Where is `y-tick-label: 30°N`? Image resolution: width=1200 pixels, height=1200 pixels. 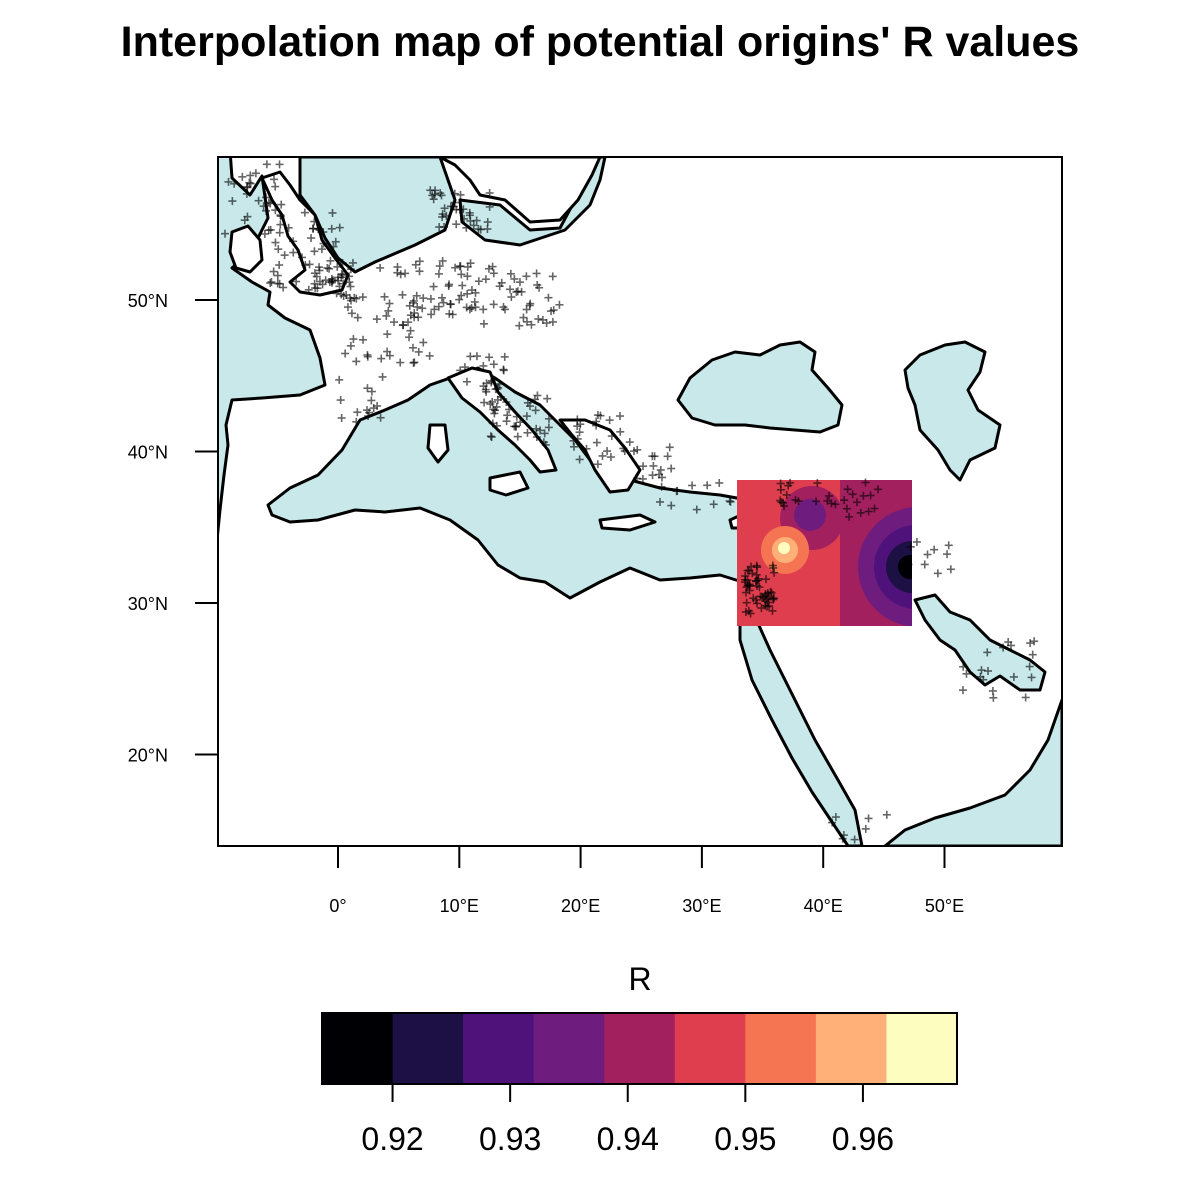 y-tick-label: 30°N is located at coordinates (148, 604).